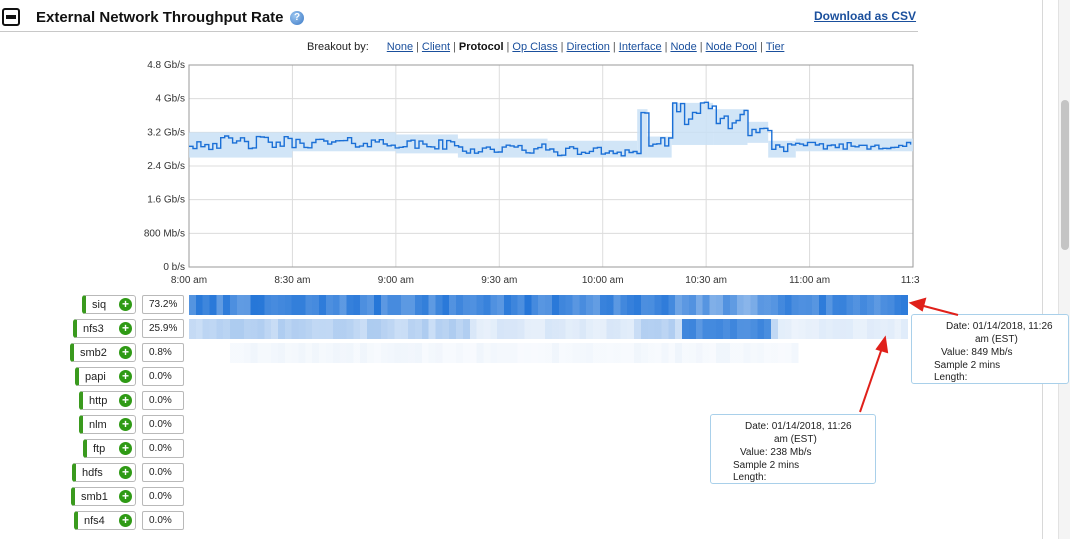 This screenshot has height=539, width=1070. I want to click on protocol-name: http, so click(98, 401).